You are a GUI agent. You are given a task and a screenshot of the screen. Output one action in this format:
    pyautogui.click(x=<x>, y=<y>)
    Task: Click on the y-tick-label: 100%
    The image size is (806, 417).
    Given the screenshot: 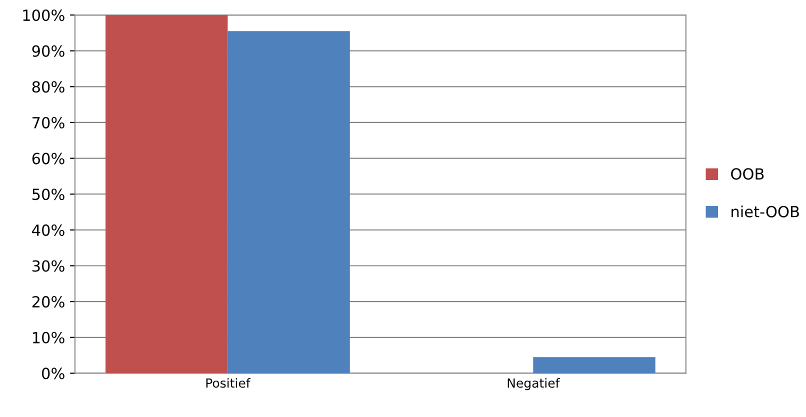 What is the action you would take?
    pyautogui.click(x=43, y=15)
    